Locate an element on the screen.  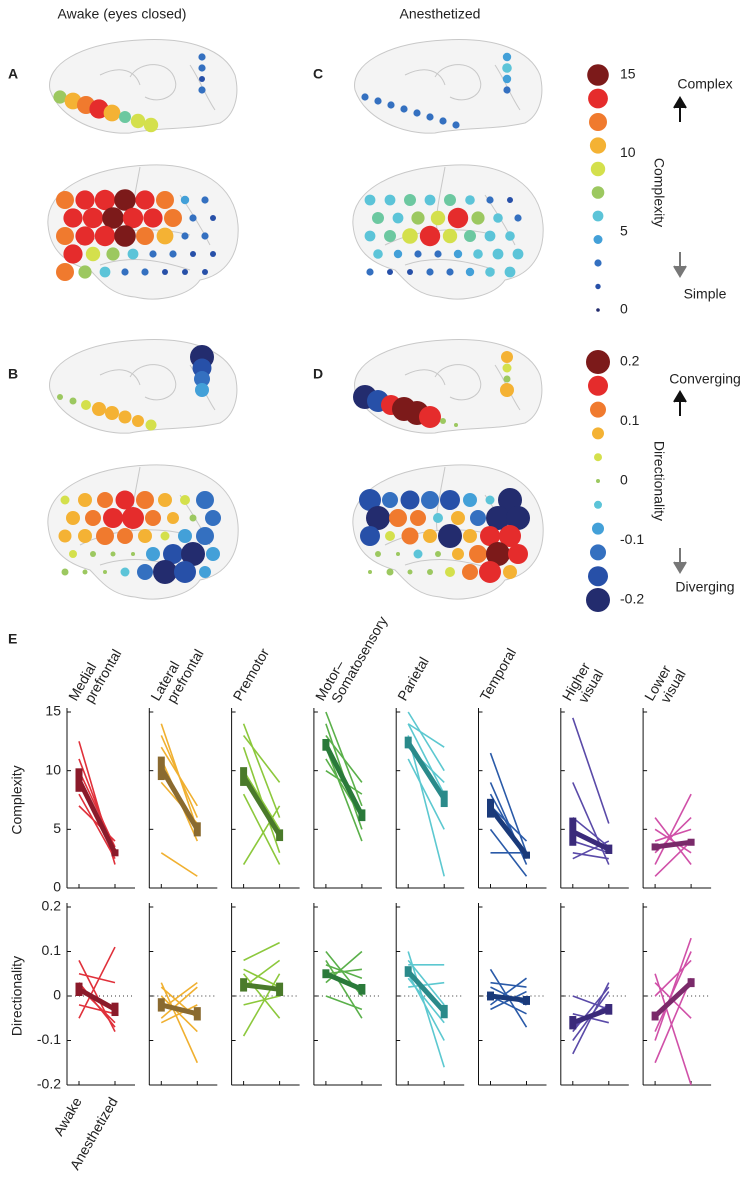
y-axis-label: Directionality is located at coordinates (17, 996).